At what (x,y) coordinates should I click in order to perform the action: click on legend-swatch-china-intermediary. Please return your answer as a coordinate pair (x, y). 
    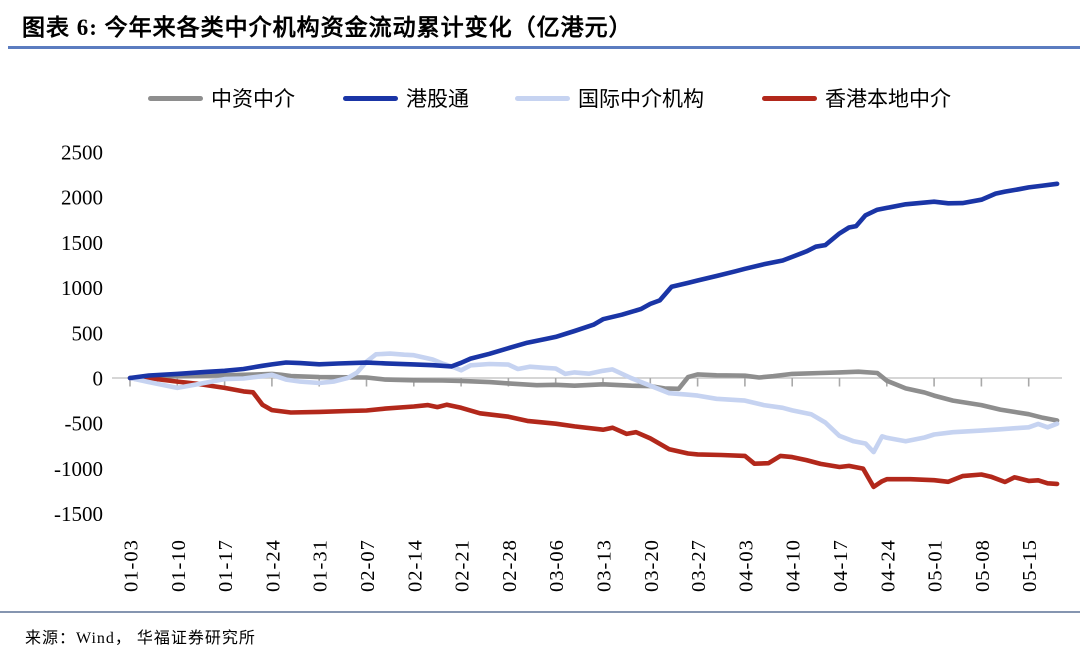
    Looking at the image, I should click on (175, 98).